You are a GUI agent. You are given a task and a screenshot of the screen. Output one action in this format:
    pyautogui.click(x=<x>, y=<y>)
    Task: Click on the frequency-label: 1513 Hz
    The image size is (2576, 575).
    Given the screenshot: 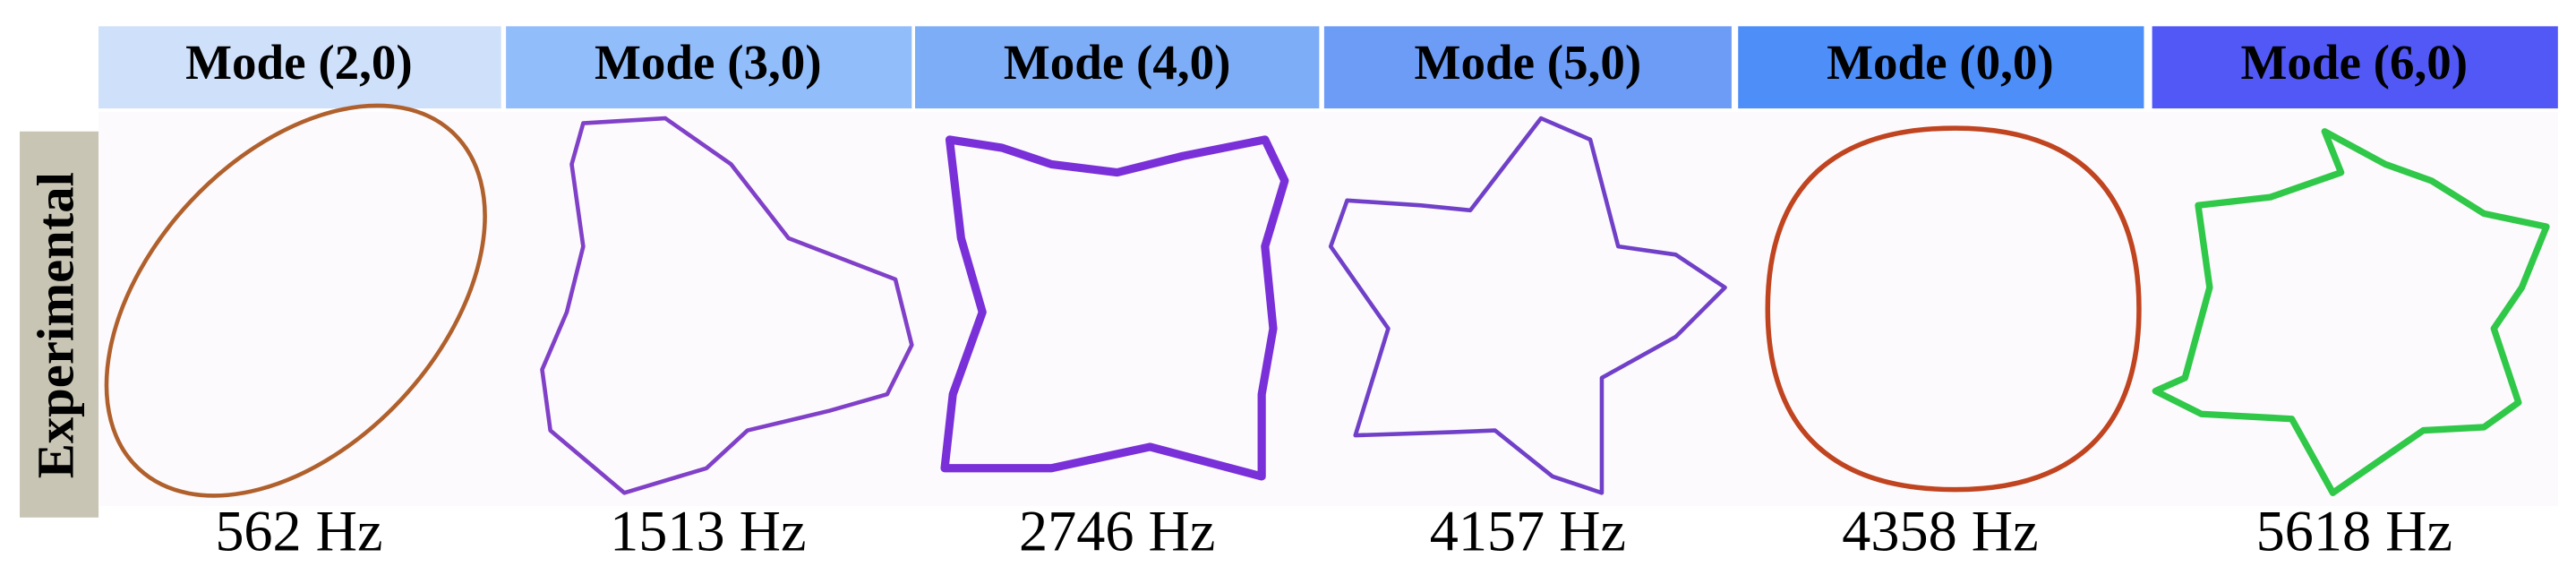 What is the action you would take?
    pyautogui.click(x=708, y=531)
    